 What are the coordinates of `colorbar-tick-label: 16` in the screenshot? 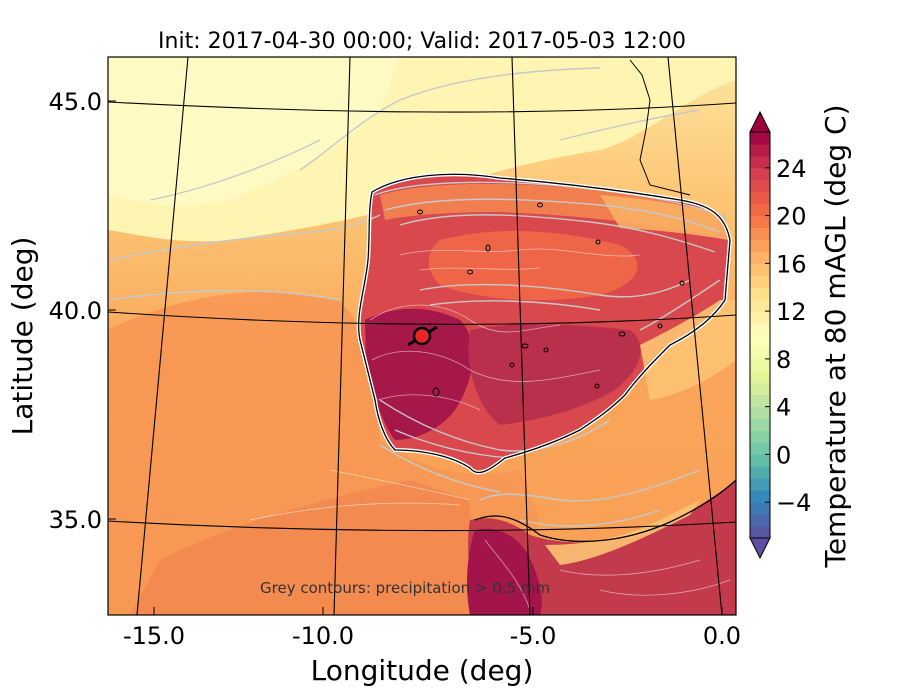 It's located at (791, 264).